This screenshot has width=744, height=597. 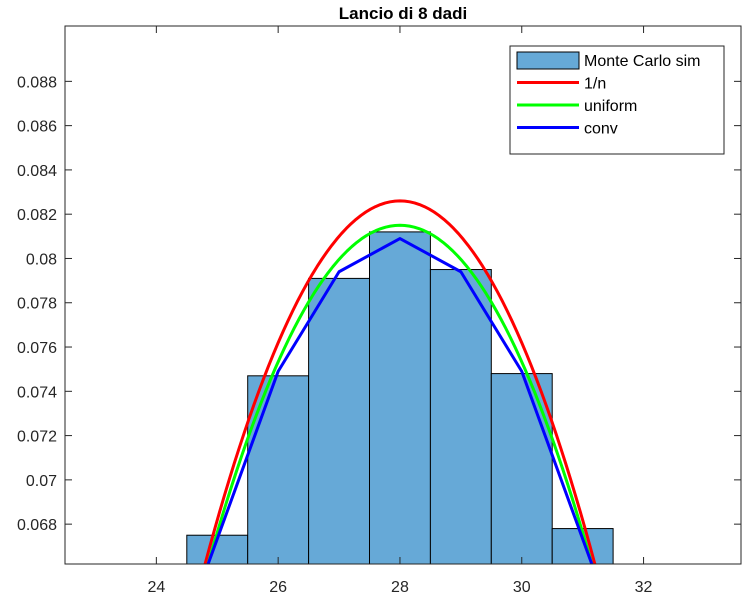 I want to click on y-tick-label: 0.082, so click(x=37, y=215).